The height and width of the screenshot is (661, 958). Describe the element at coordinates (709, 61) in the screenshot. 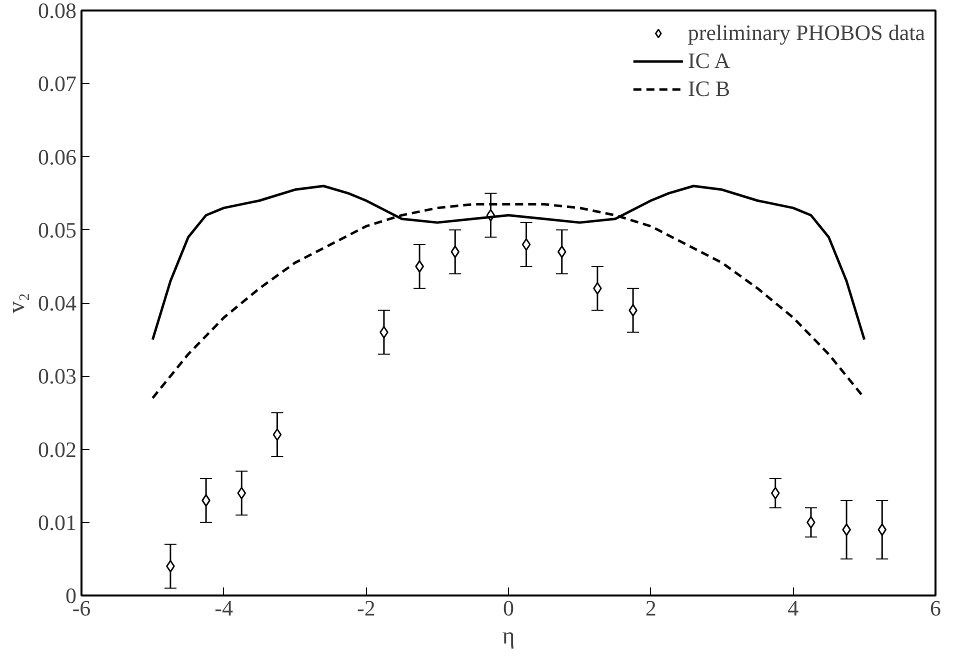

I see `legend-label: IC A` at that location.